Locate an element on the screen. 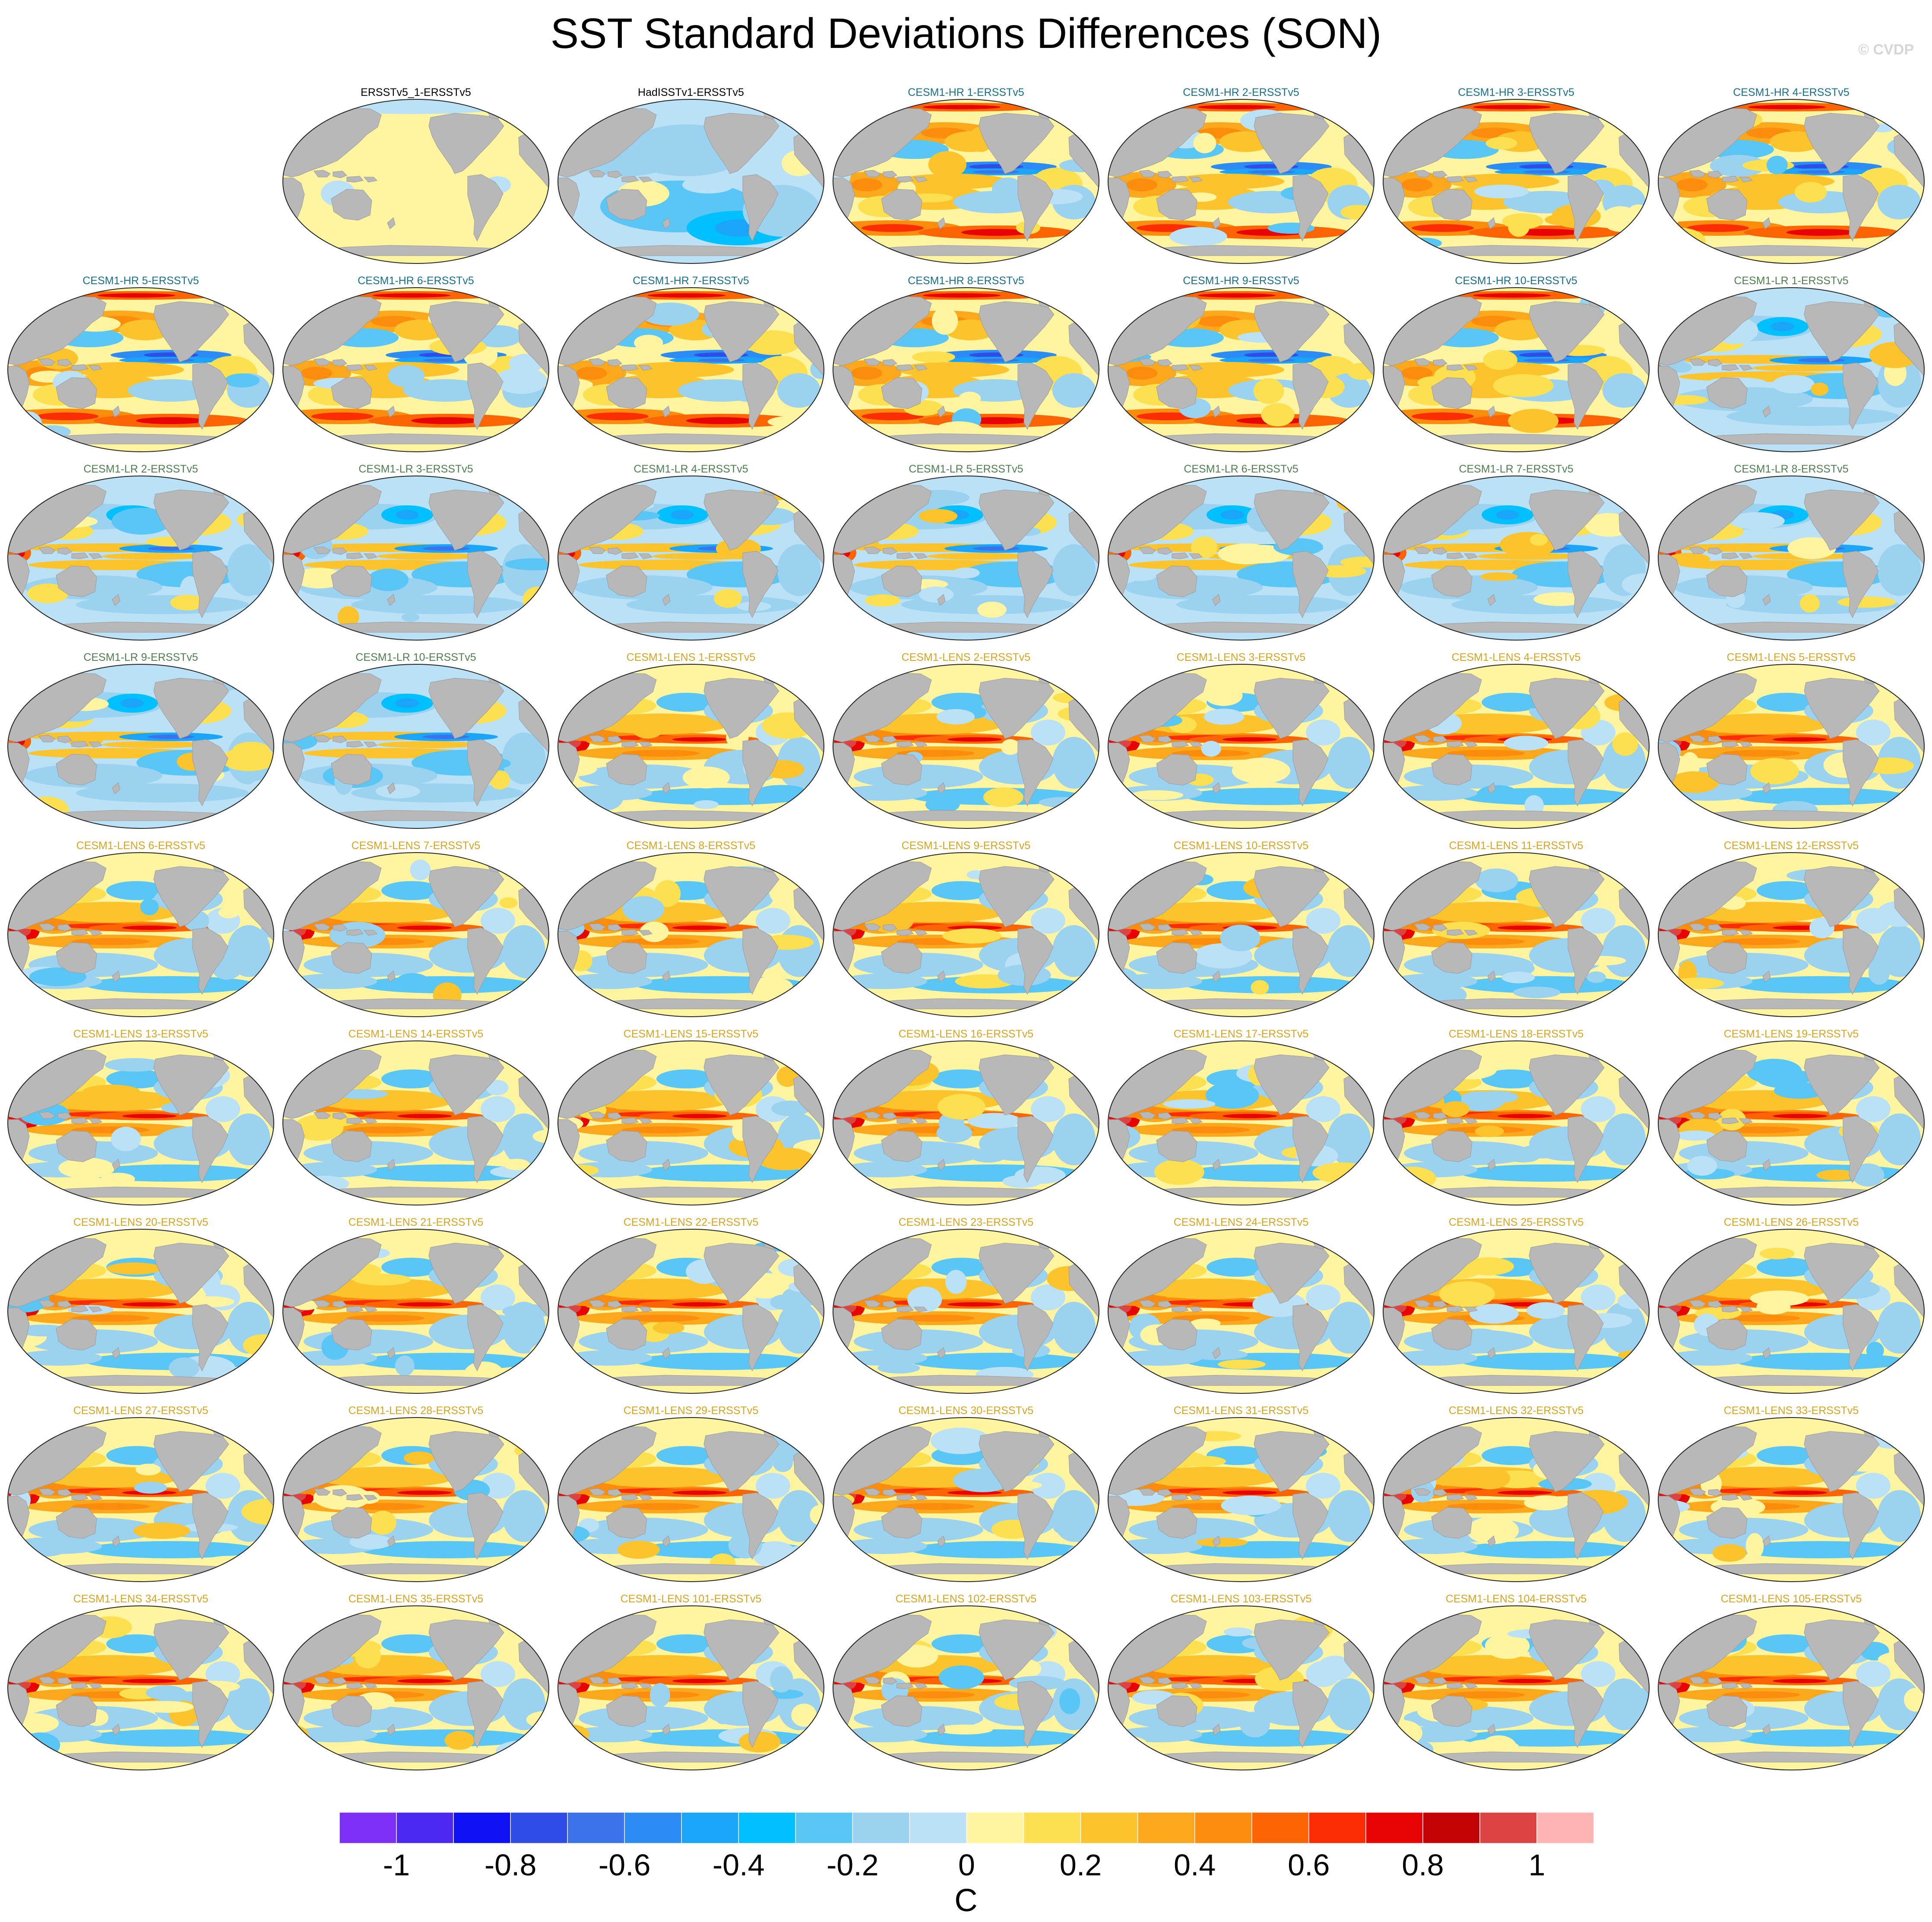 The height and width of the screenshot is (1922, 1932). map-panel: CESM1-LENS 7-ERSSTv5 is located at coordinates (416, 929).